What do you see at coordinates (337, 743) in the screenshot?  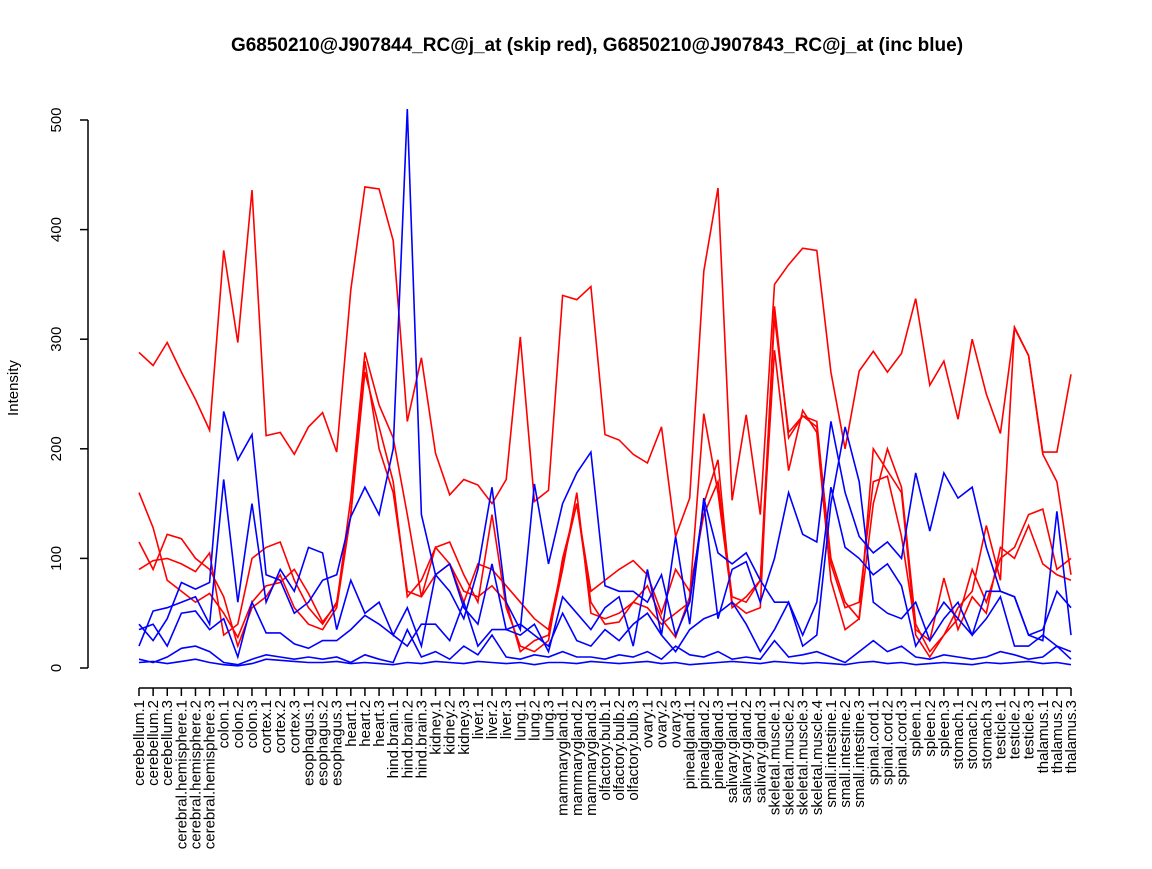 I see `x-tick-label: esophagus.3` at bounding box center [337, 743].